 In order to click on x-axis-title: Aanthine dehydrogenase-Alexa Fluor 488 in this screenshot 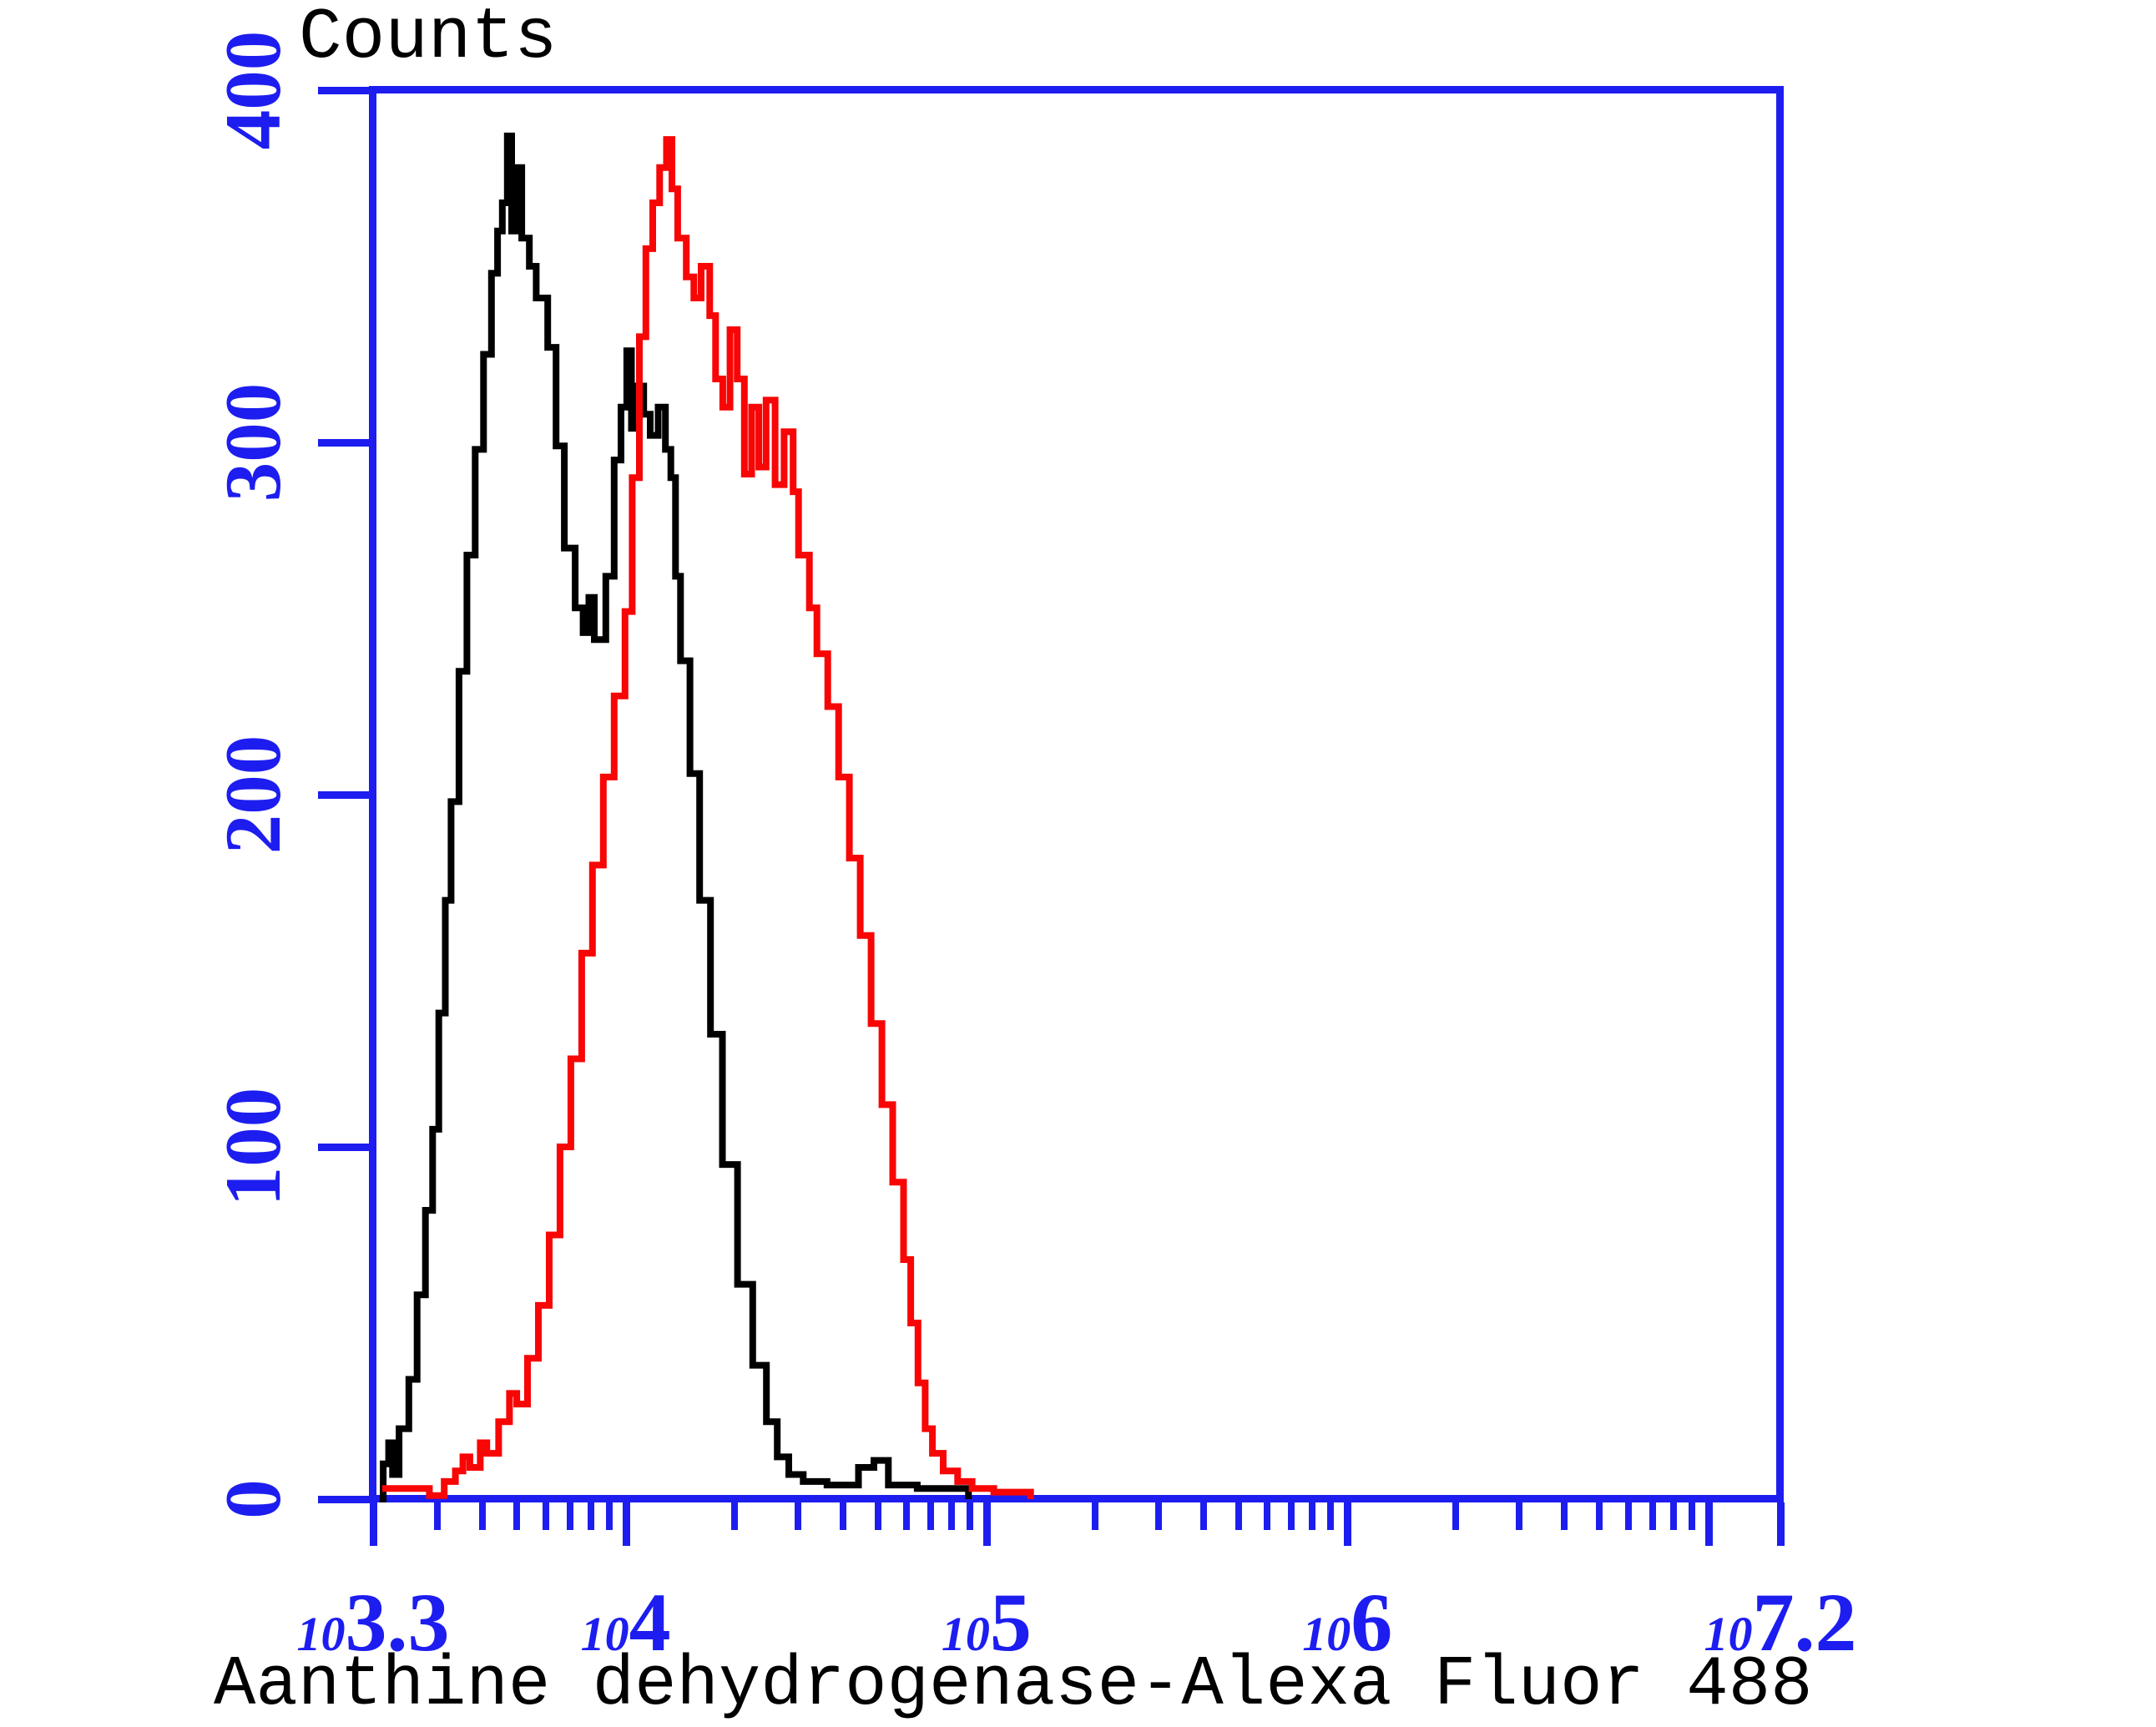, I will do `click(1013, 1685)`.